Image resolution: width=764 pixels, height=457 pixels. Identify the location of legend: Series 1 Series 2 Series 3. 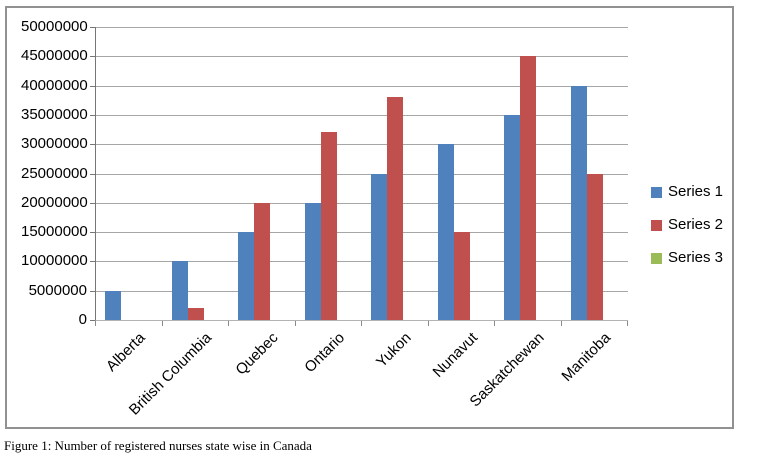
(687, 233).